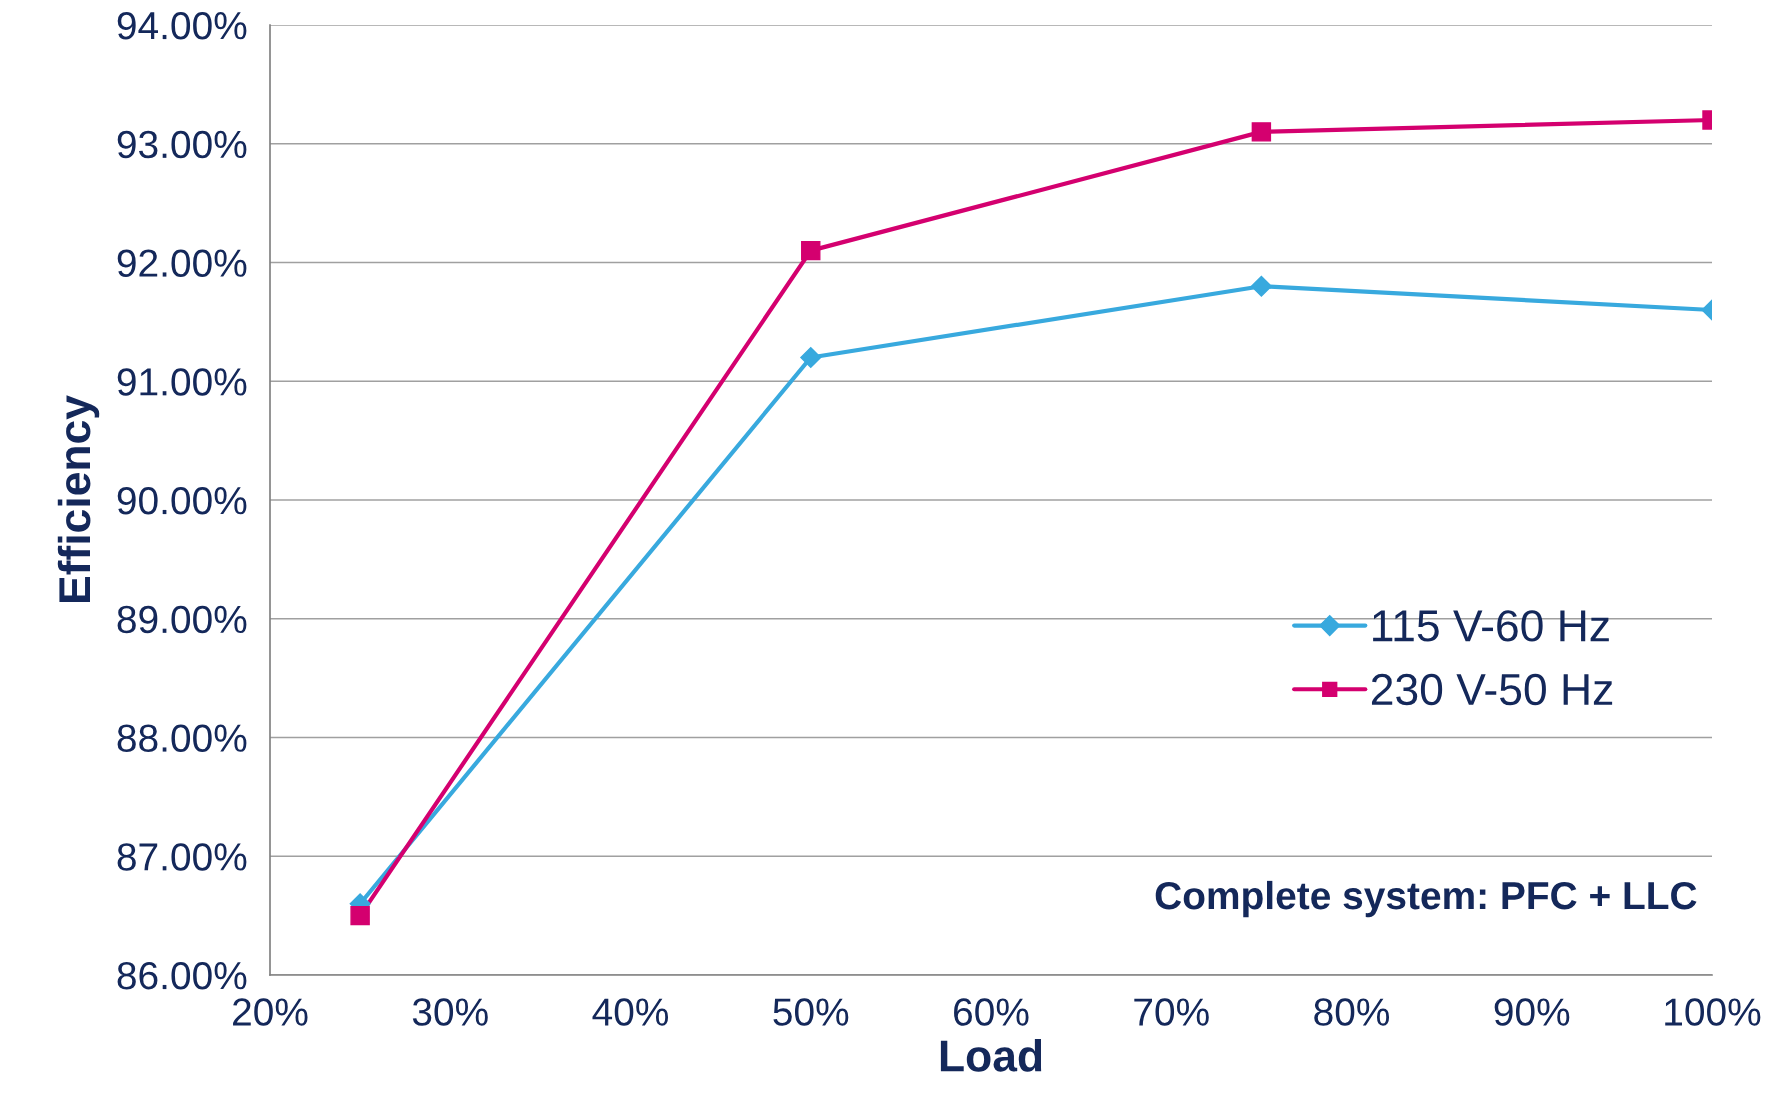  I want to click on y-tick-label: 92.00%, so click(182, 263).